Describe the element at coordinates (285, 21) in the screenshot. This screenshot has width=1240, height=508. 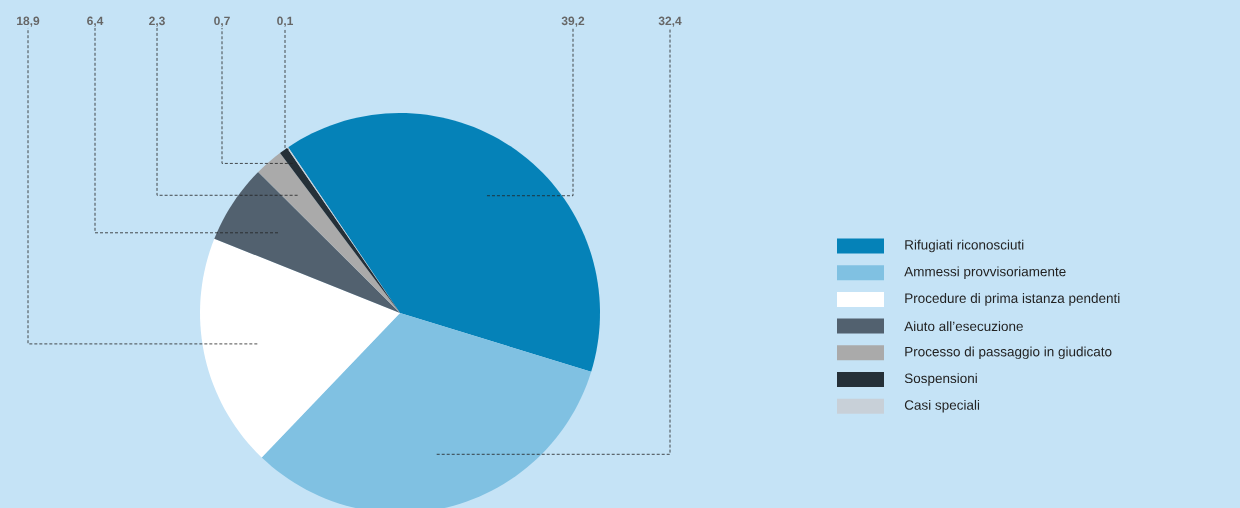
I see `data-label: 0,1` at that location.